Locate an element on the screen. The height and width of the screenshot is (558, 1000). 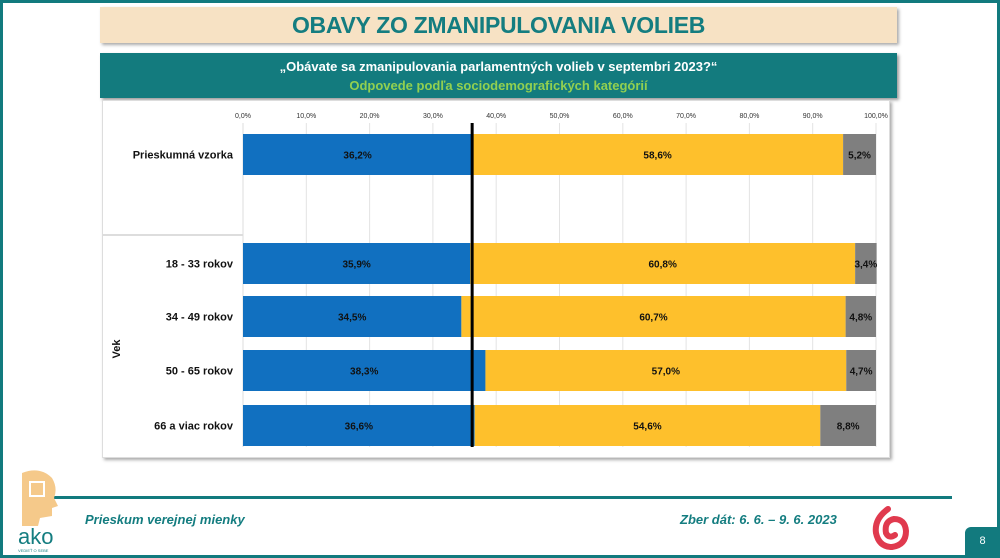
data-label: 36,2% is located at coordinates (357, 156).